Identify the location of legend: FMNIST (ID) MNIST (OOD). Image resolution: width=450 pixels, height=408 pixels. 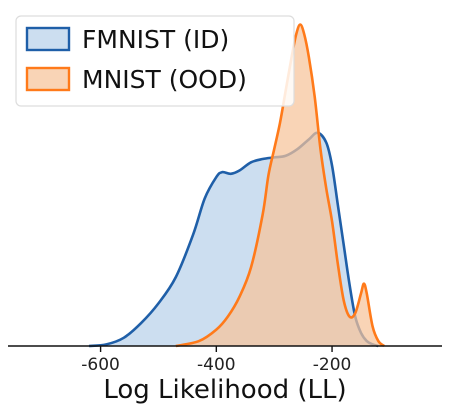
(155, 61).